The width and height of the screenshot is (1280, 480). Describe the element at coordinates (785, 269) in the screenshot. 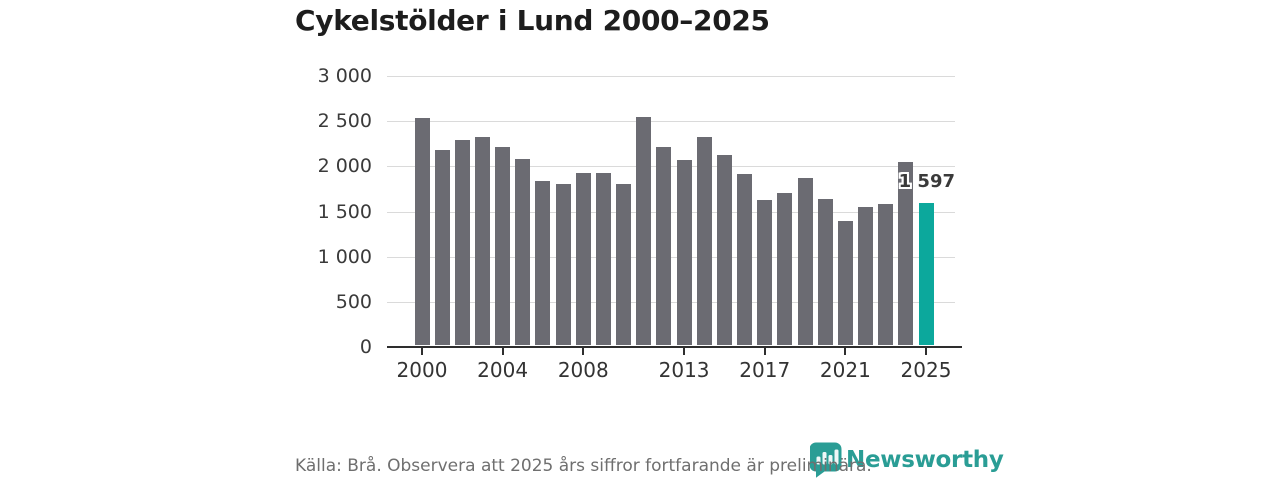

I see `bar-2018` at that location.